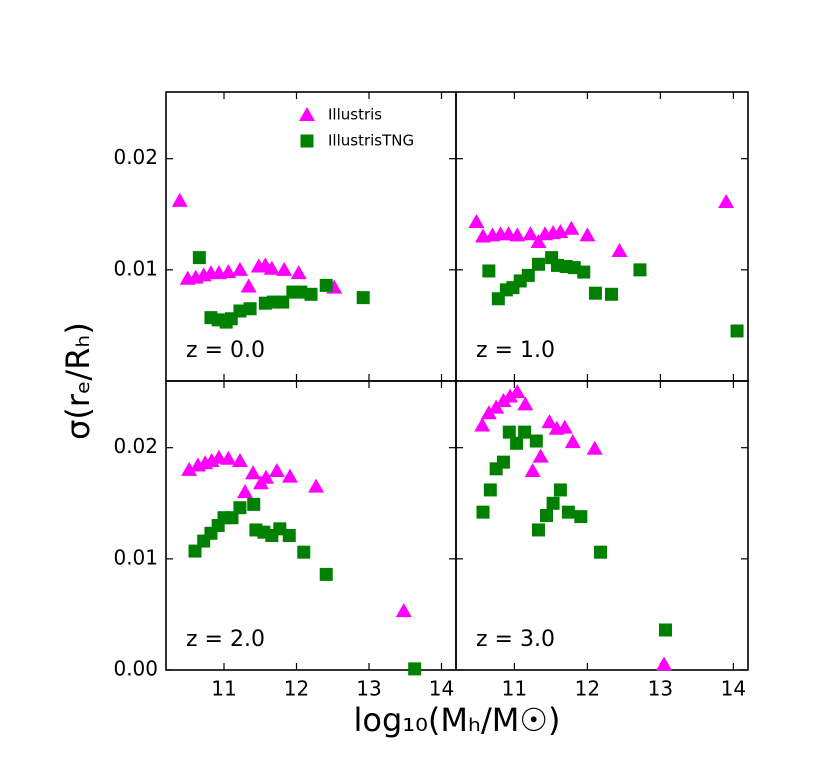 The image size is (830, 767). I want to click on panel-frame, so click(602, 525).